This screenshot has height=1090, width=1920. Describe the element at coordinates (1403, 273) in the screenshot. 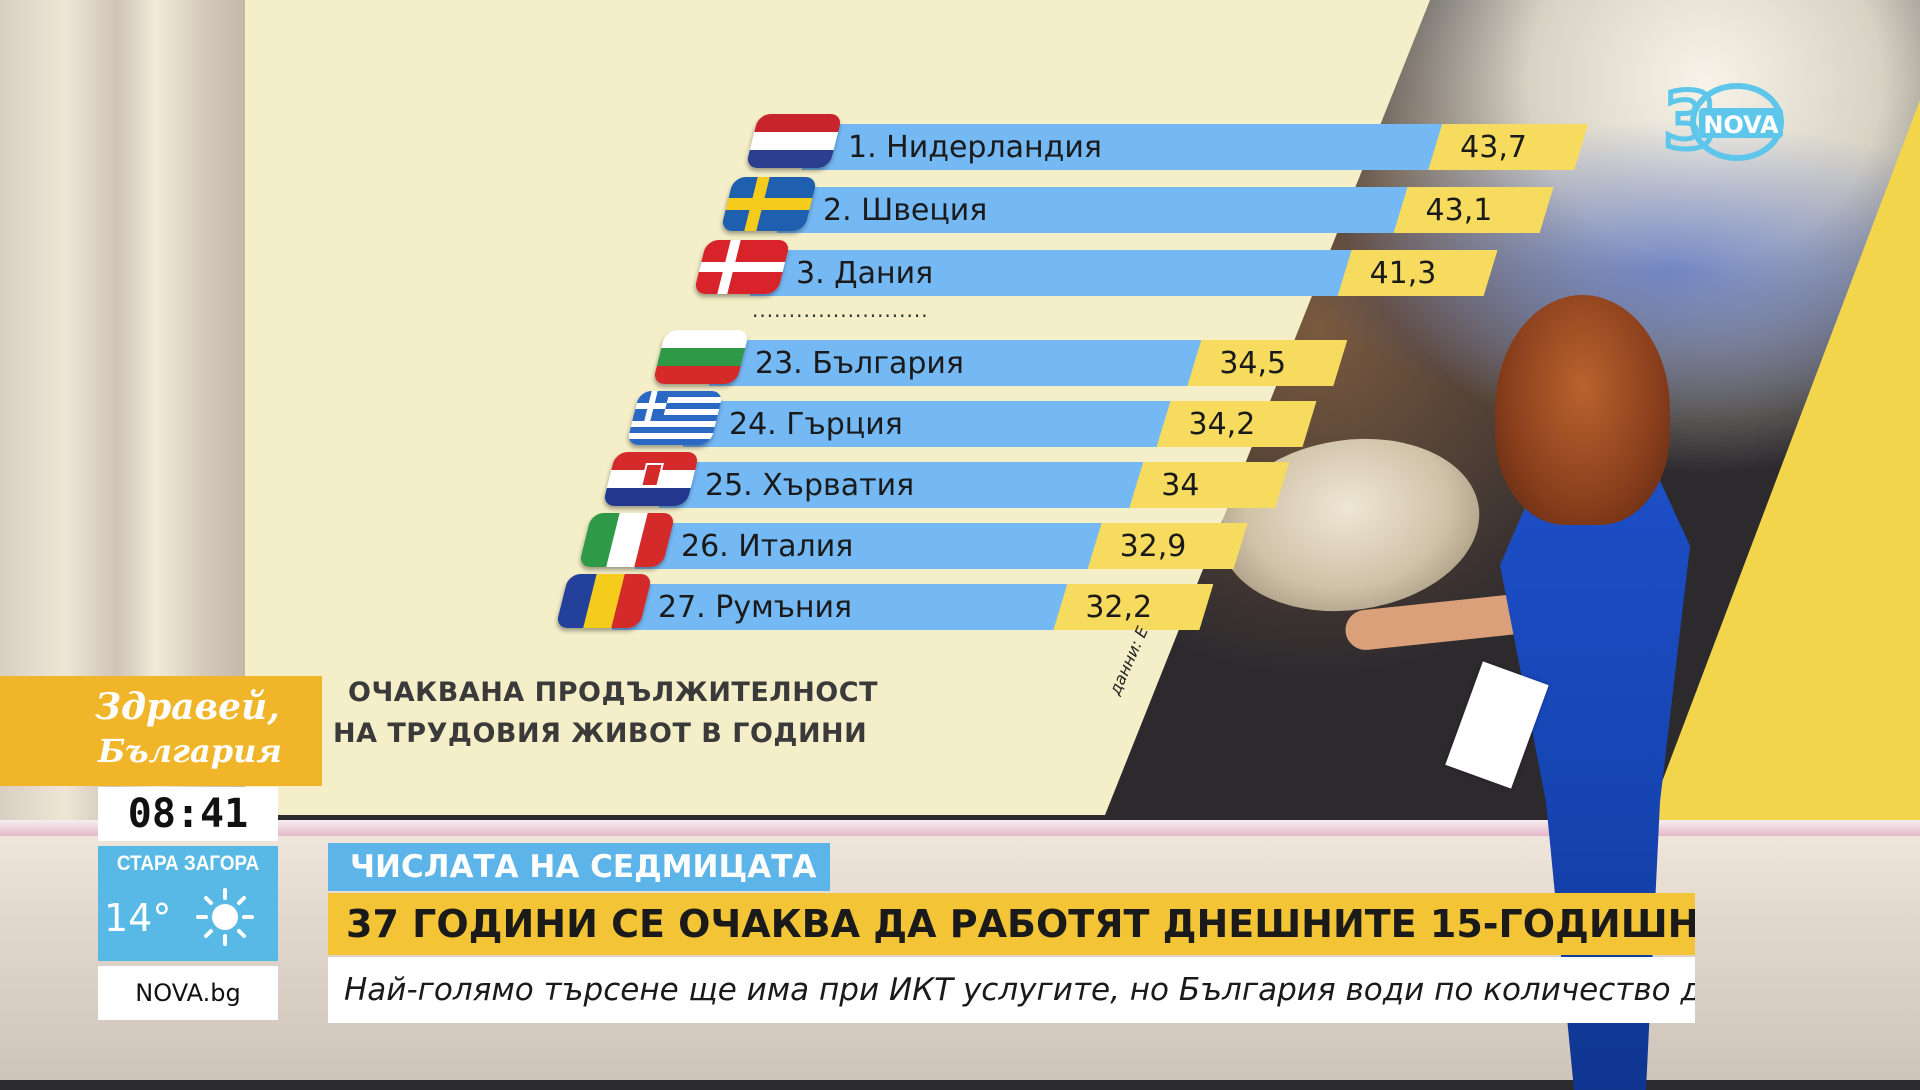

I see `bar-value: 41,3` at that location.